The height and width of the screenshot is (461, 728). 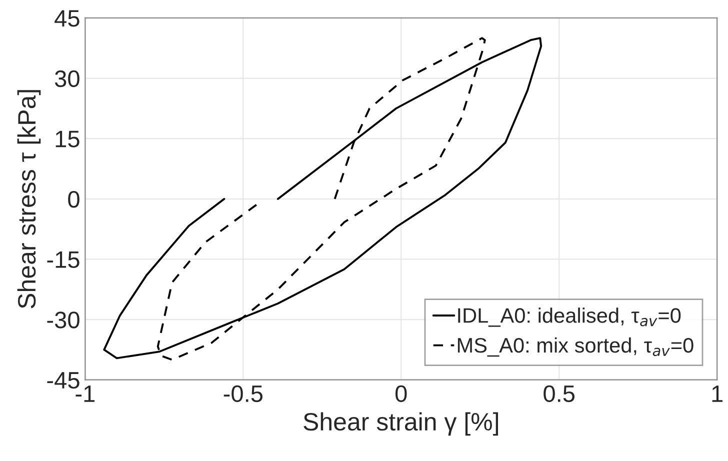 What do you see at coordinates (29, 199) in the screenshot?
I see `y-axis-title: Shear stress τ [kPa]` at bounding box center [29, 199].